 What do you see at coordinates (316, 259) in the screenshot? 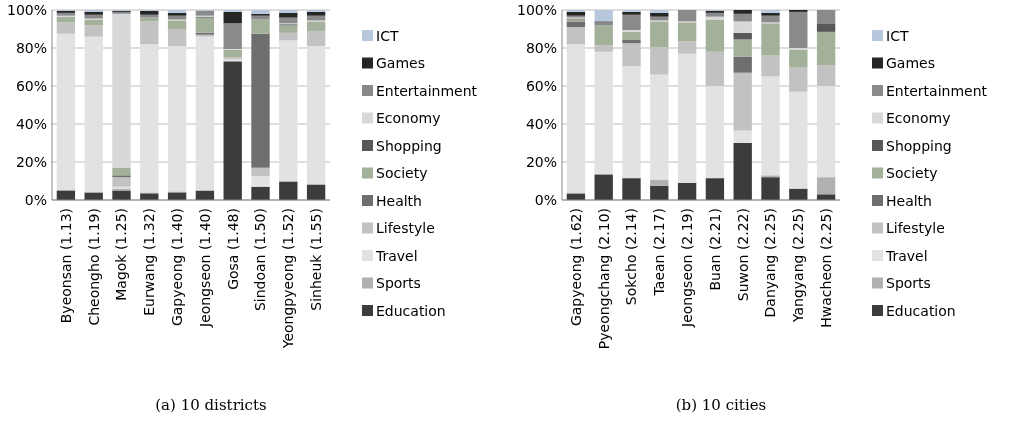
I see `x-tick-label: Sinheuk (1.55)` at bounding box center [316, 259].